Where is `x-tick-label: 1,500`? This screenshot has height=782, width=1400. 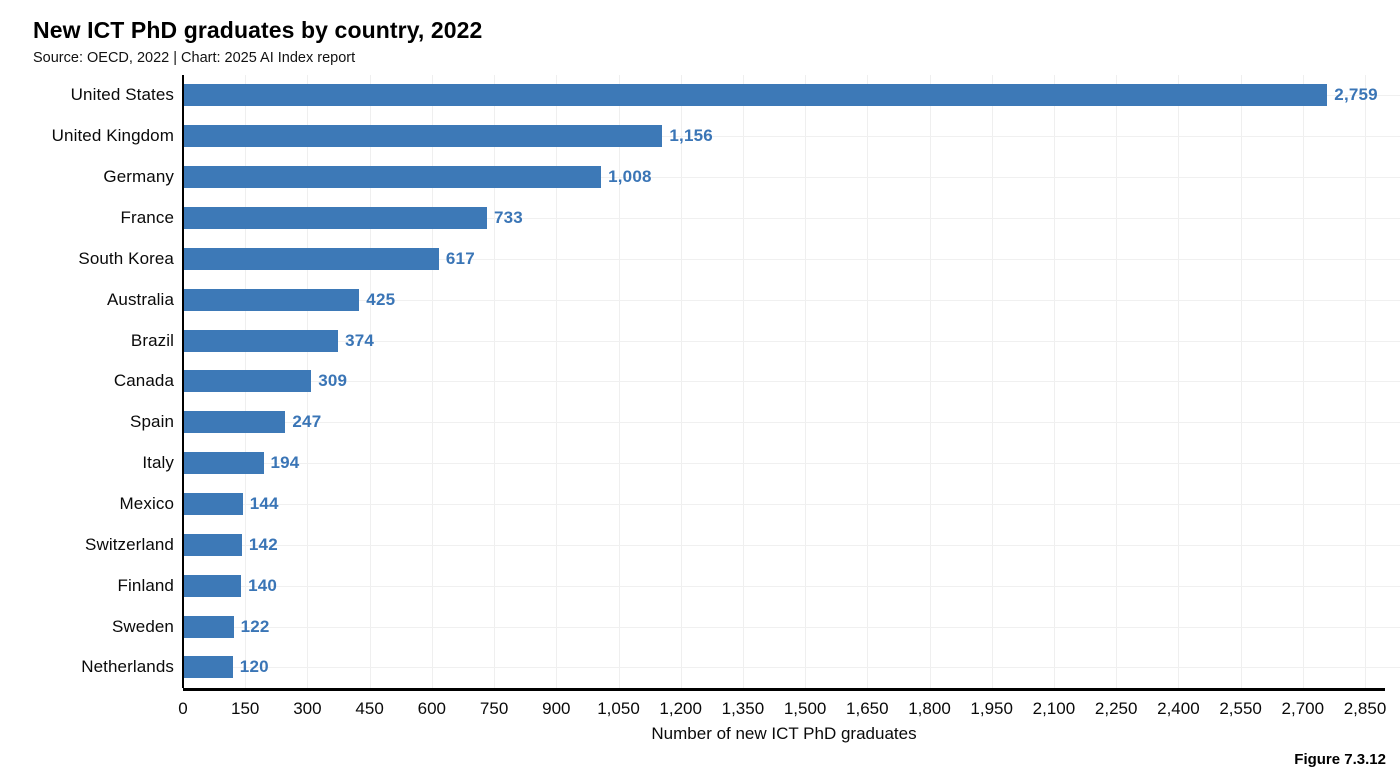 x-tick-label: 1,500 is located at coordinates (805, 708).